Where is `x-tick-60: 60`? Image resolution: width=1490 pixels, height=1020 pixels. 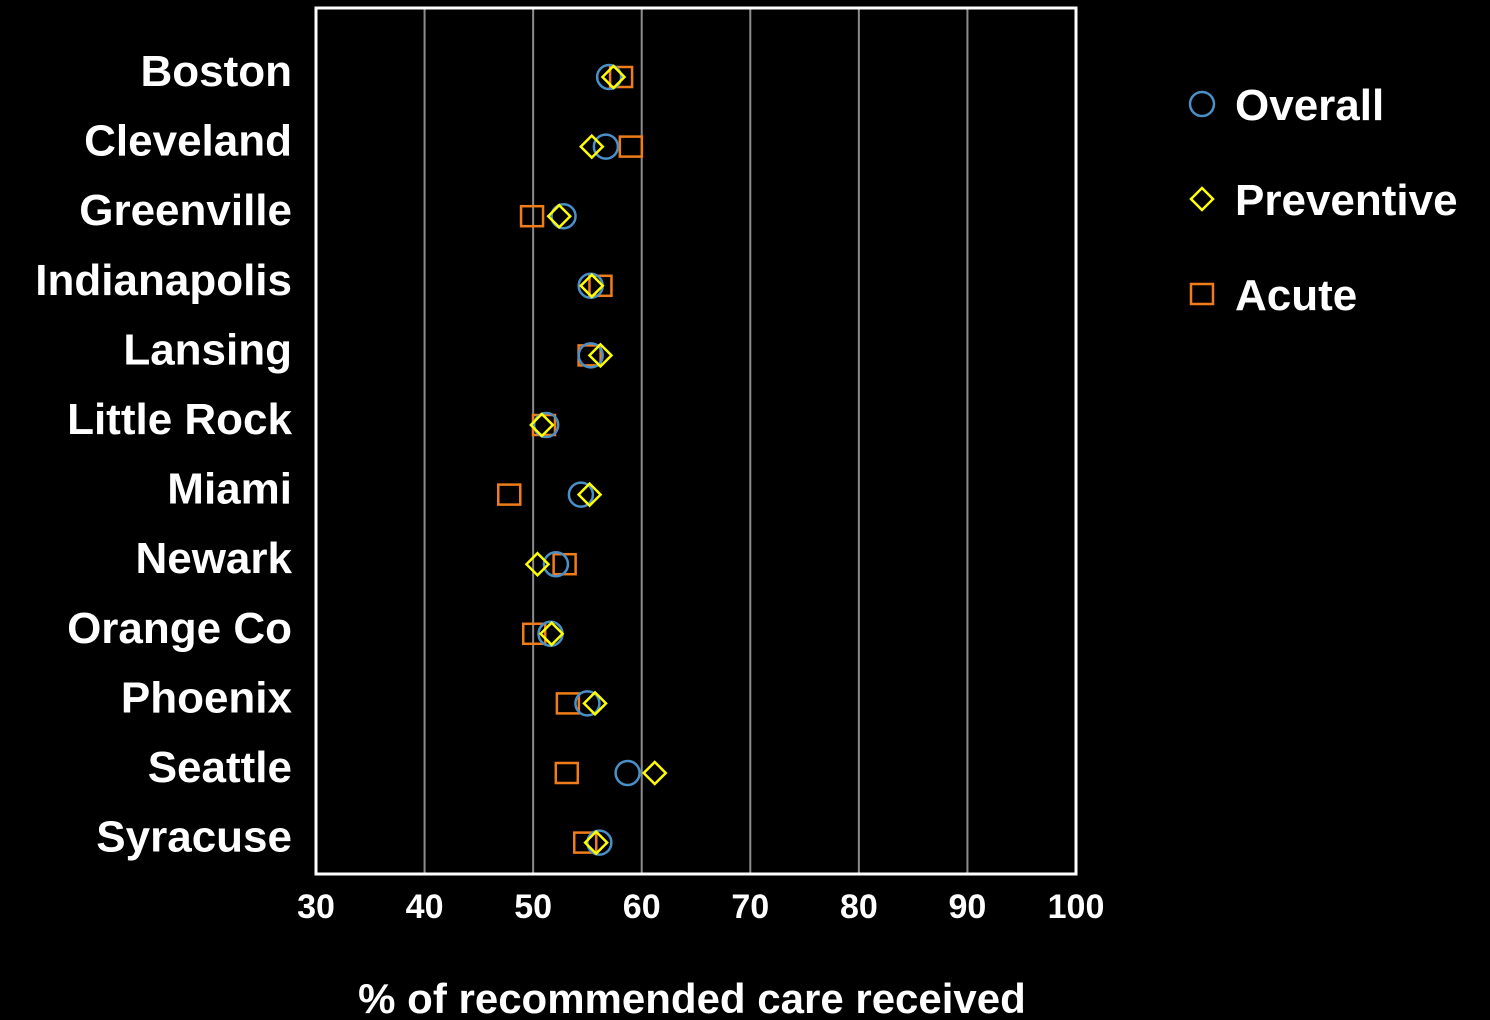
x-tick-60: 60 is located at coordinates (642, 907).